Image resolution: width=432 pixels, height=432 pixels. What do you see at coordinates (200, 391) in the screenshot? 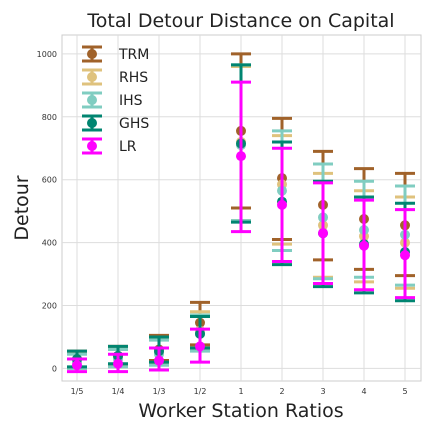
I see `x-tick-label: 1/2` at bounding box center [200, 391].